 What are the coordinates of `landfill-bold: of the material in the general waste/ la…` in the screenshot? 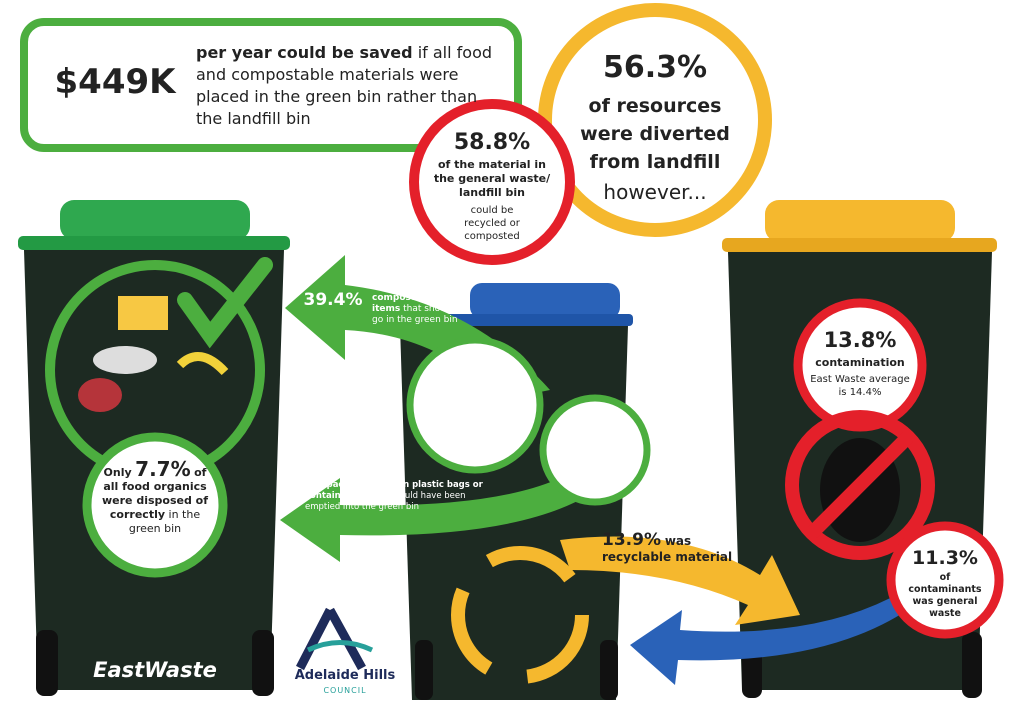 It's located at (492, 178).